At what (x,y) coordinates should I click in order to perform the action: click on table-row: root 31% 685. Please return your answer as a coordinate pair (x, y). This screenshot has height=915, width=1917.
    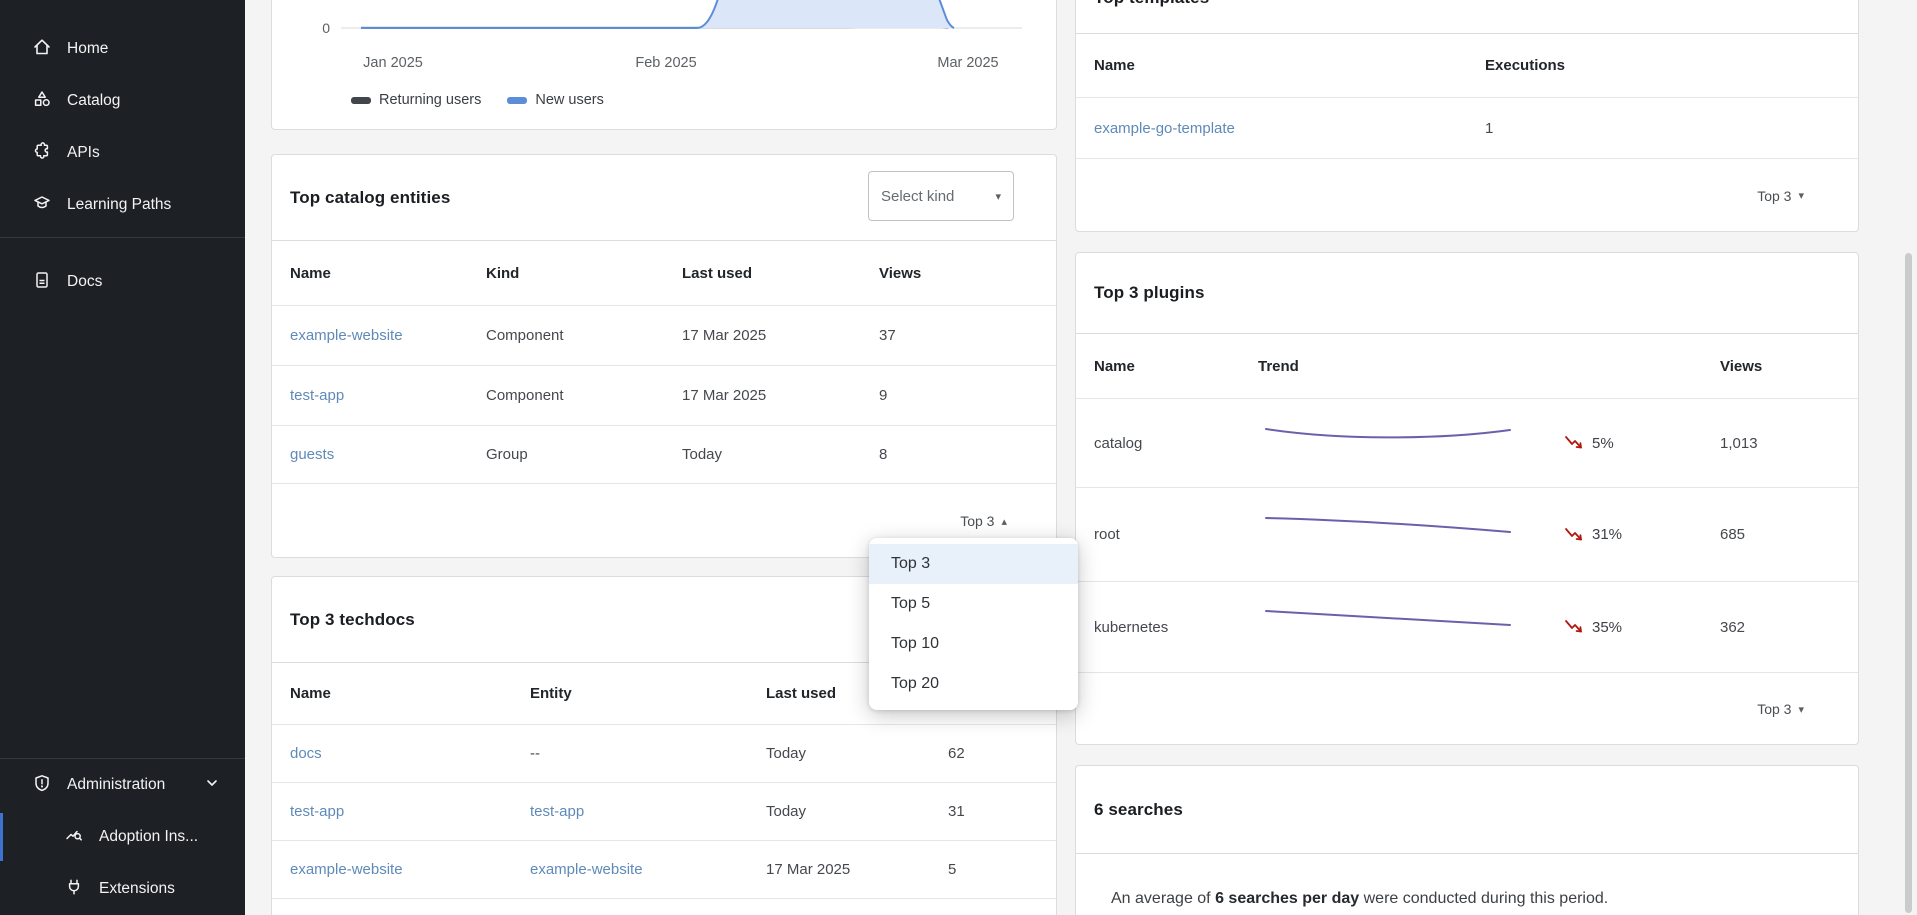
    Looking at the image, I should click on (1467, 535).